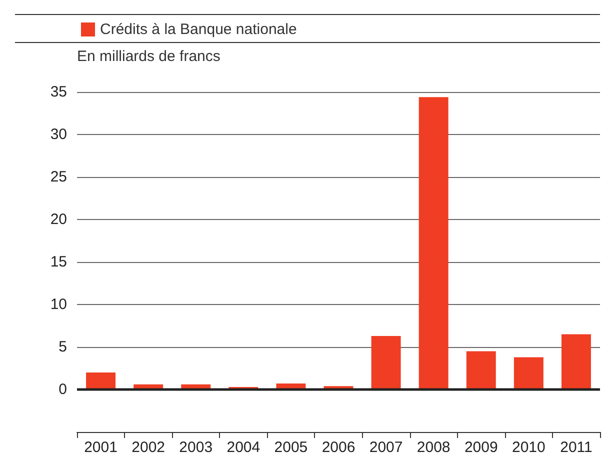  What do you see at coordinates (148, 56) in the screenshot?
I see `y-axis-title: En milliards de francs` at bounding box center [148, 56].